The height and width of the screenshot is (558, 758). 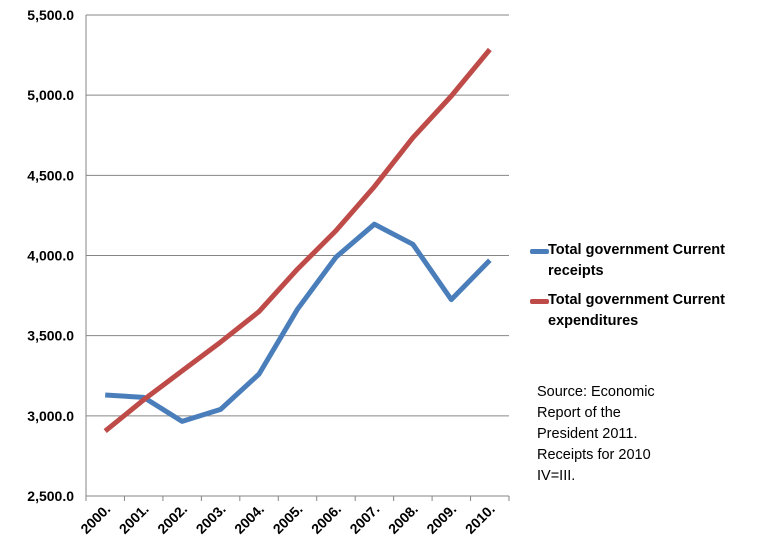 What do you see at coordinates (134, 519) in the screenshot?
I see `x-tick-label: 2001.` at bounding box center [134, 519].